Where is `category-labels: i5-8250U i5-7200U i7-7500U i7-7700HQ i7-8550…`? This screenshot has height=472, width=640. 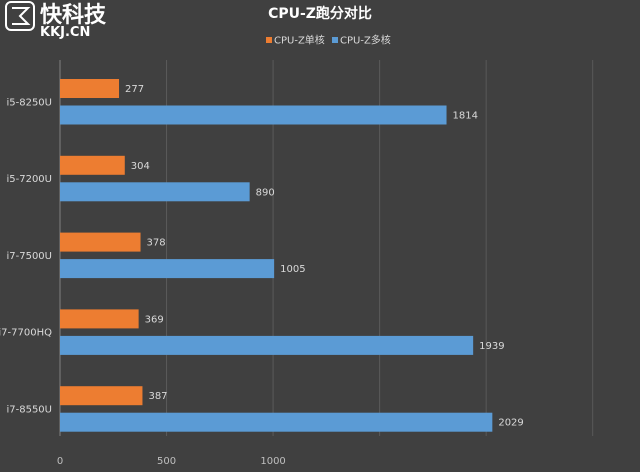 category-labels: i5-8250U i5-7200U i7-7500U i7-7700HQ i7-8550… is located at coordinates (26, 256).